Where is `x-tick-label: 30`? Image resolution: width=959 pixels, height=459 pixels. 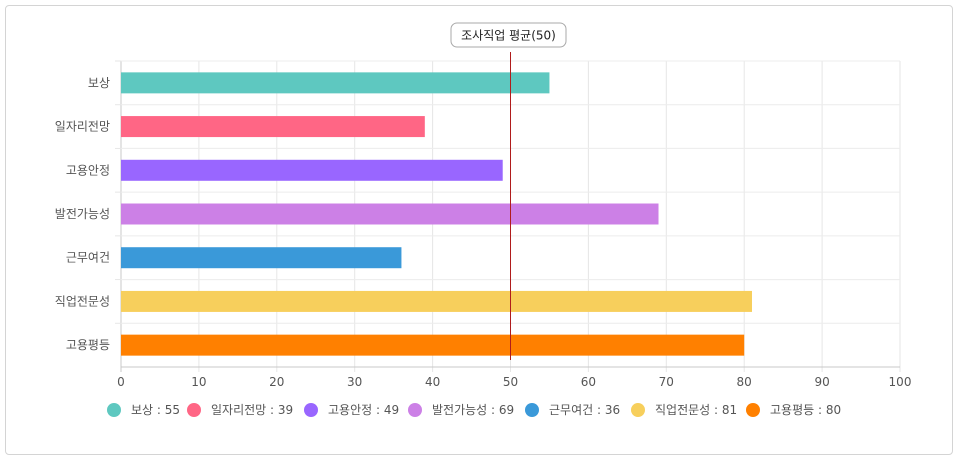
x-tick-label: 30 is located at coordinates (354, 382).